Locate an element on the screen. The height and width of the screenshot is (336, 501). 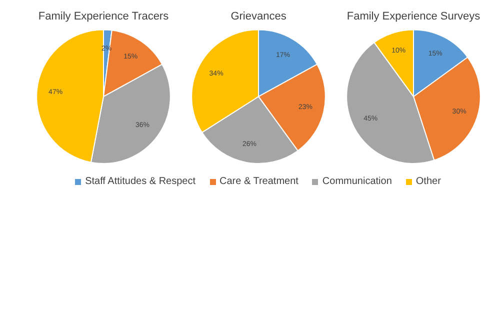
legend-label: Communication is located at coordinates (357, 181).